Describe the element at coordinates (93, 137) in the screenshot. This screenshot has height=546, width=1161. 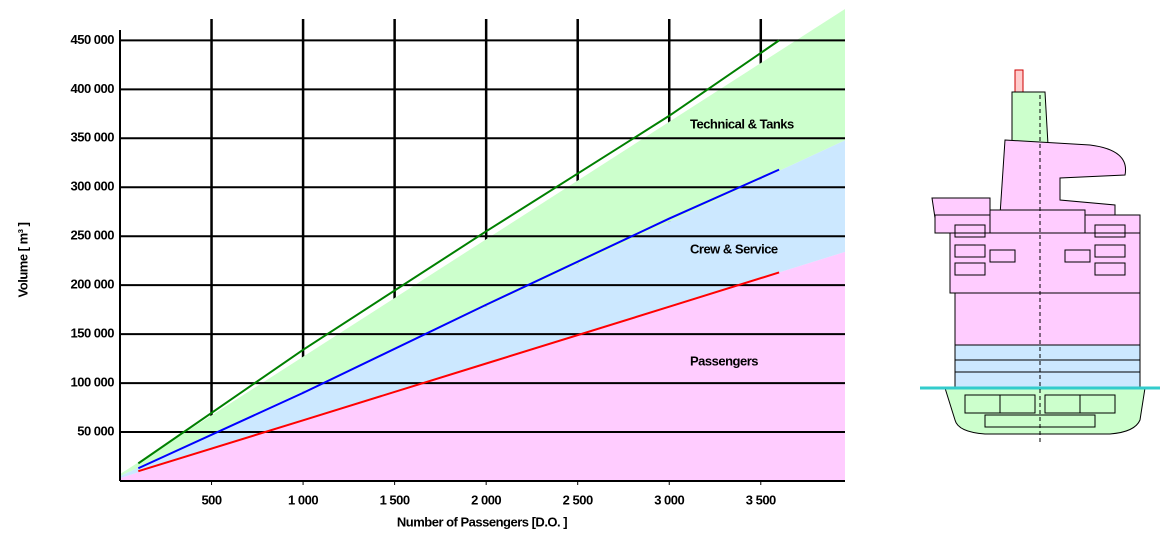
I see `y-tick-label: 350 000` at that location.